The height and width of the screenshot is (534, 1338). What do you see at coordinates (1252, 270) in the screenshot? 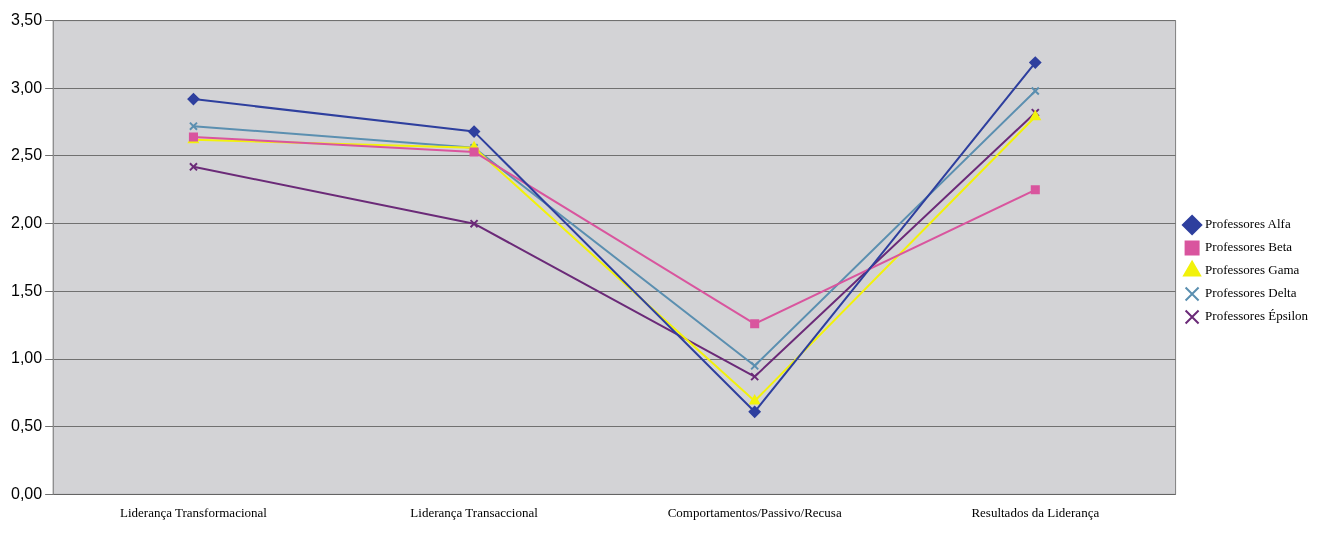
I see `legend-label: Professores Gama` at bounding box center [1252, 270].